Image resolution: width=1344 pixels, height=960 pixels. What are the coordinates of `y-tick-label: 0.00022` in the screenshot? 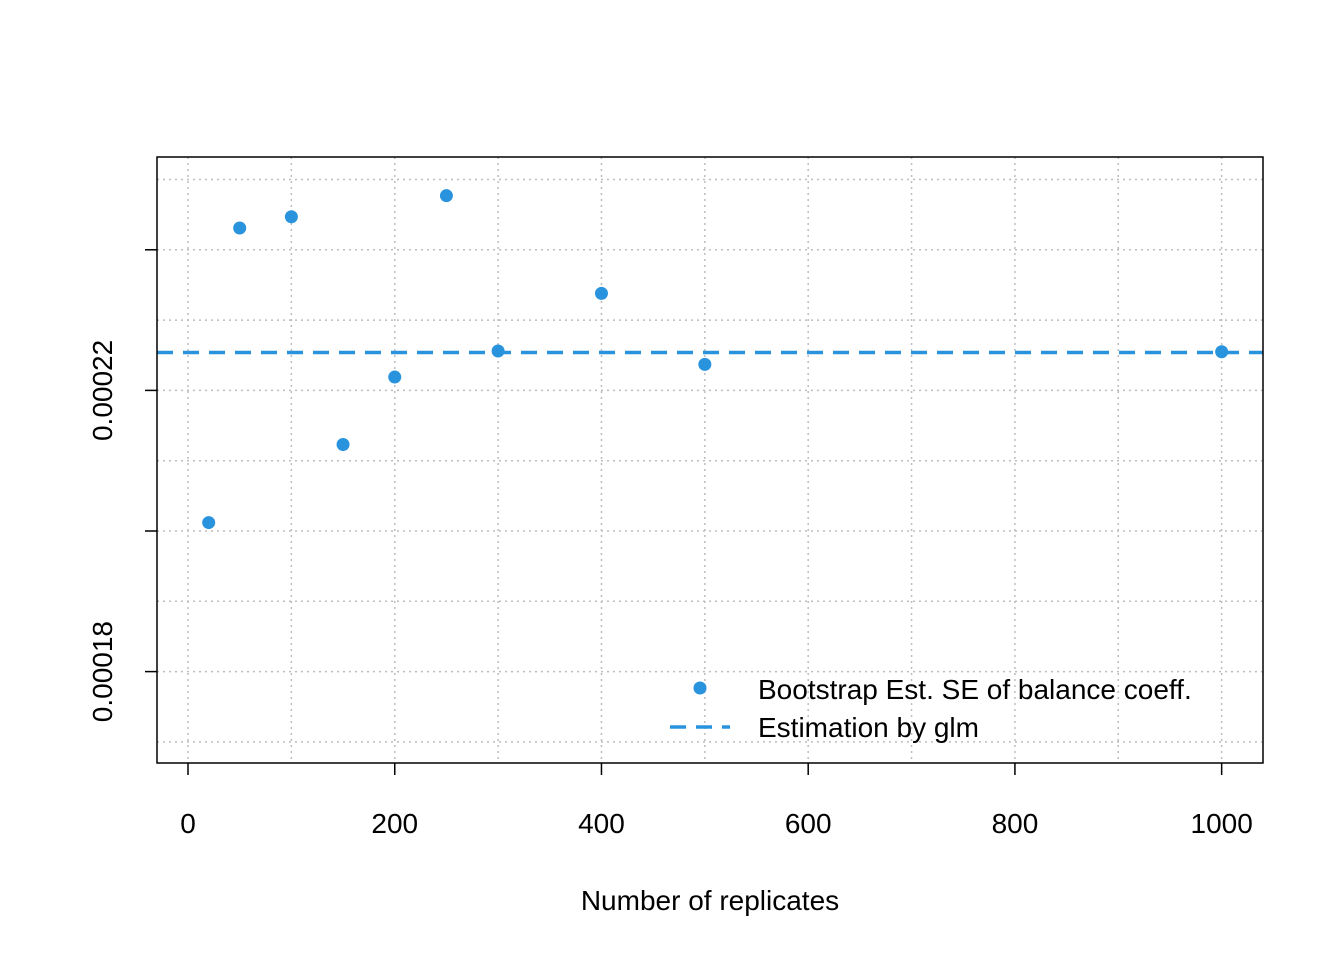 It's located at (102, 390).